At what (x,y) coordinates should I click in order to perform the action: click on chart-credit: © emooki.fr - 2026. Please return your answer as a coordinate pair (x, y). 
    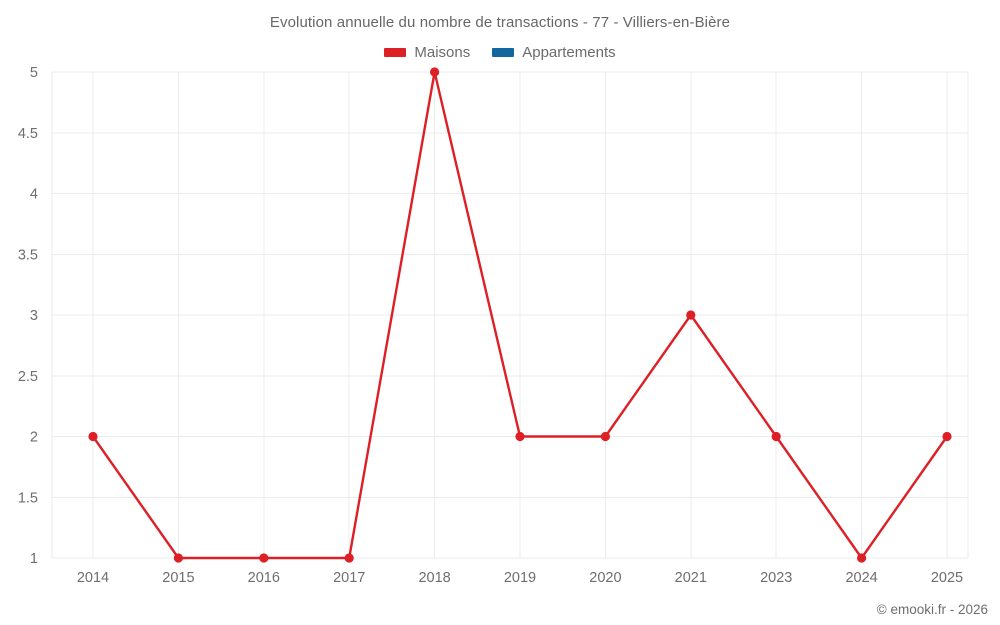
    Looking at the image, I should click on (932, 609).